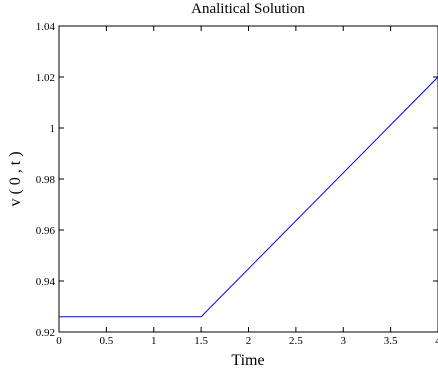  Describe the element at coordinates (344, 341) in the screenshot. I see `x-tick-label: 3` at that location.